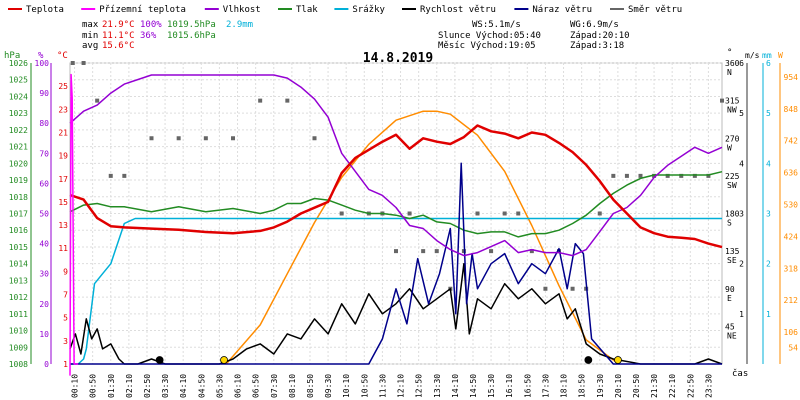 This screenshot has height=400, width=800. I want to click on wind-axis-unit: m/s, so click(752, 55).